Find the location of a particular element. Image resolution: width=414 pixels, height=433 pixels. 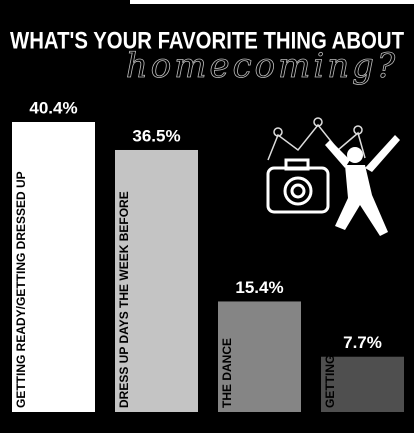

category-label: DRESS UP DAYS THE WEEK BEFORE is located at coordinates (124, 299).